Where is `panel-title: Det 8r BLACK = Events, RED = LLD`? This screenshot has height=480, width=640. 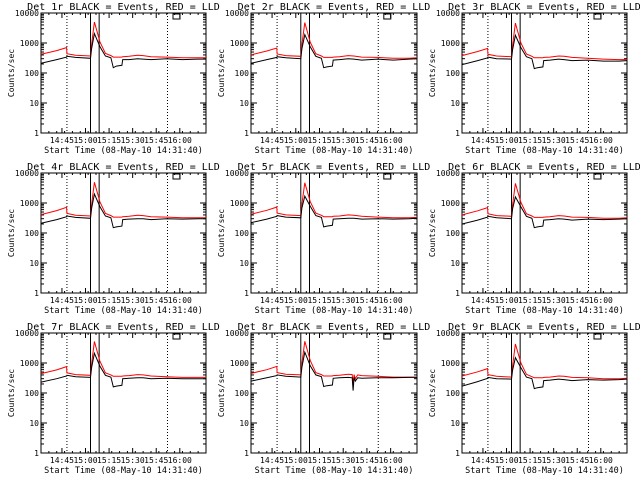 panel-title: Det 8r BLACK = Events, RED = LLD is located at coordinates (334, 327).